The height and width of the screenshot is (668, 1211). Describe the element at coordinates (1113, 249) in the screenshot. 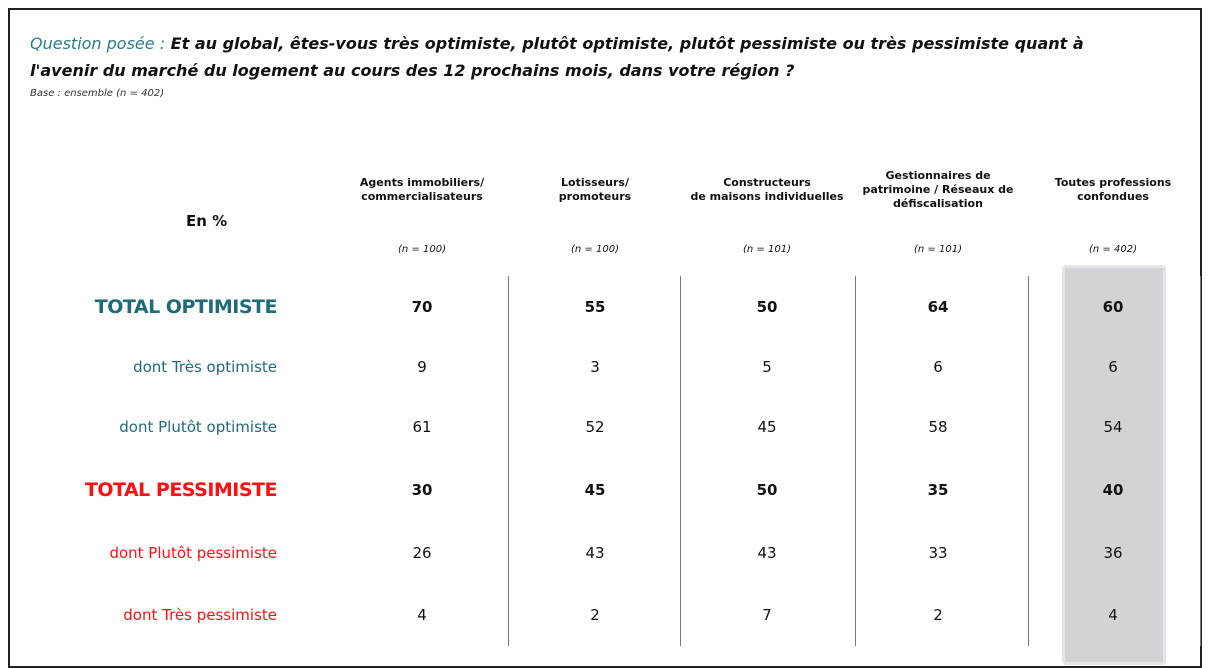

I see `column-n: (n = 402)` at that location.